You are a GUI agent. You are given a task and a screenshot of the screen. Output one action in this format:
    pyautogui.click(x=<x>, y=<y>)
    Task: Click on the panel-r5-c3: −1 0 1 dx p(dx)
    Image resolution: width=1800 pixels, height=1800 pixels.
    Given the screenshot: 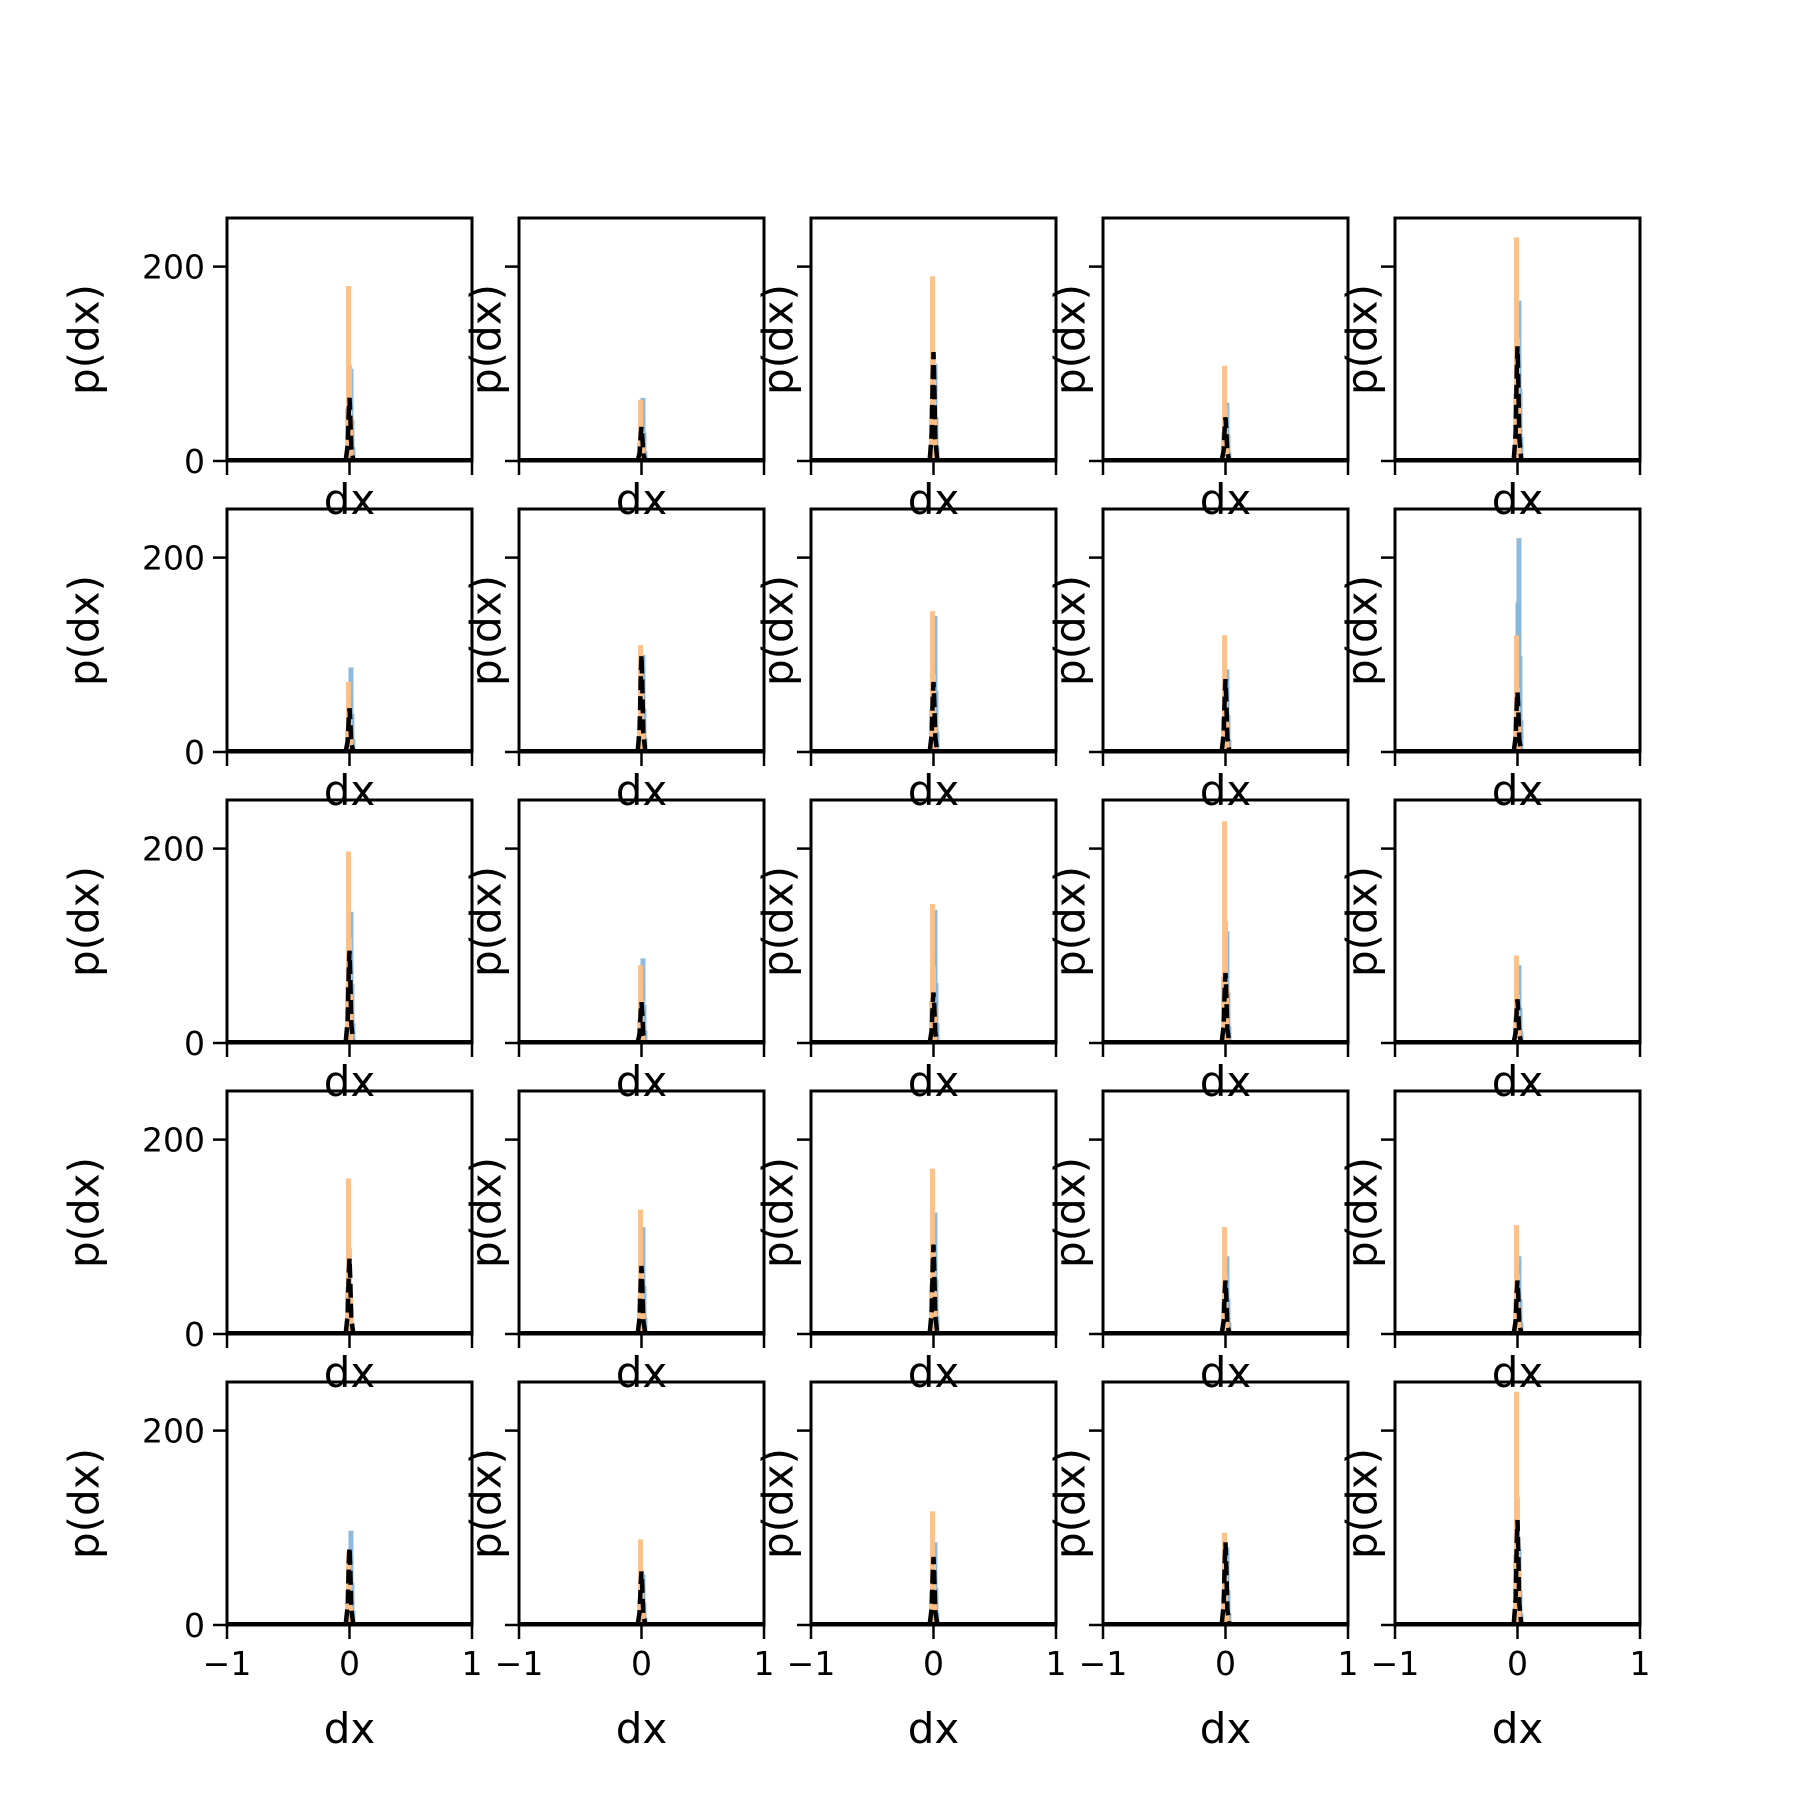 What is the action you would take?
    pyautogui.click(x=910, y=1566)
    